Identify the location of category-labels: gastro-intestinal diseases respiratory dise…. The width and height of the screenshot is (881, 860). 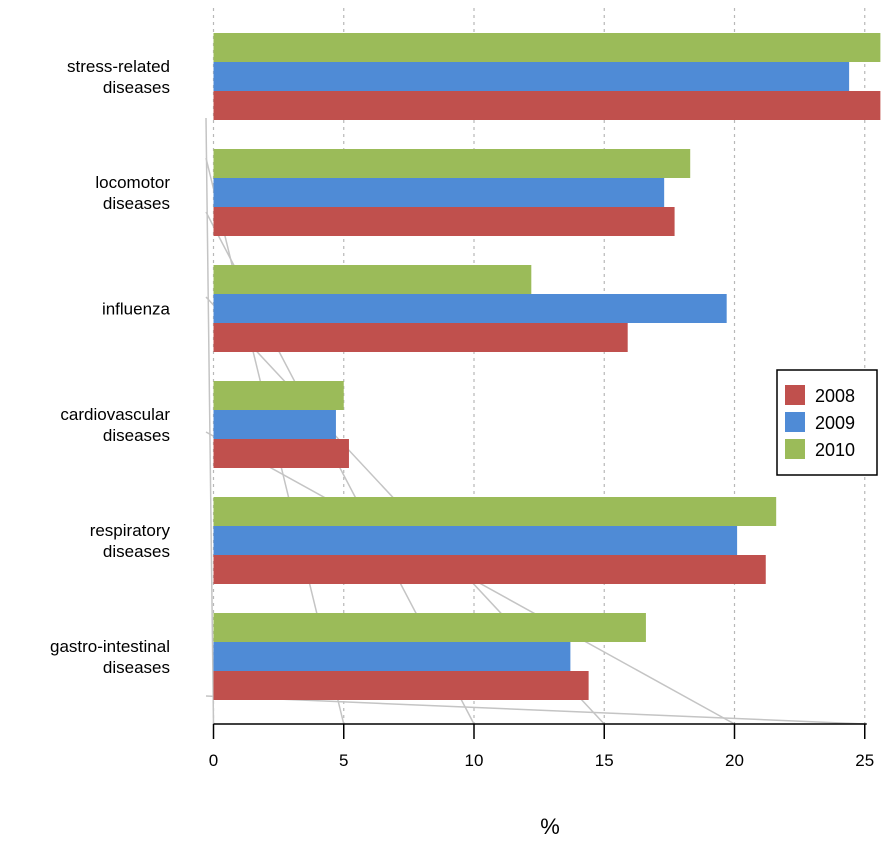
(110, 367).